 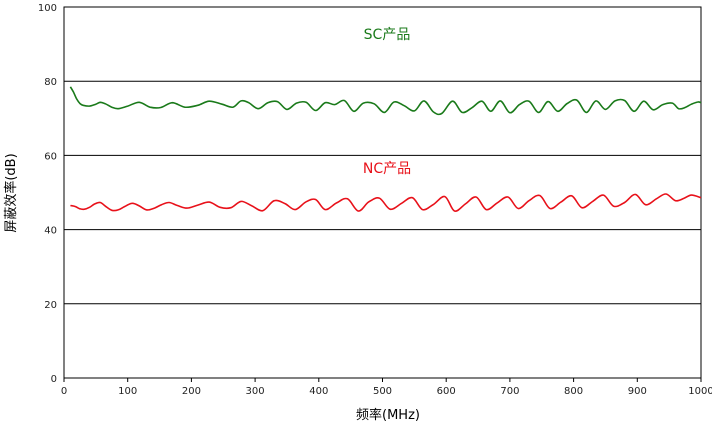 What do you see at coordinates (387, 169) in the screenshot?
I see `series-label-nc: NC产品` at bounding box center [387, 169].